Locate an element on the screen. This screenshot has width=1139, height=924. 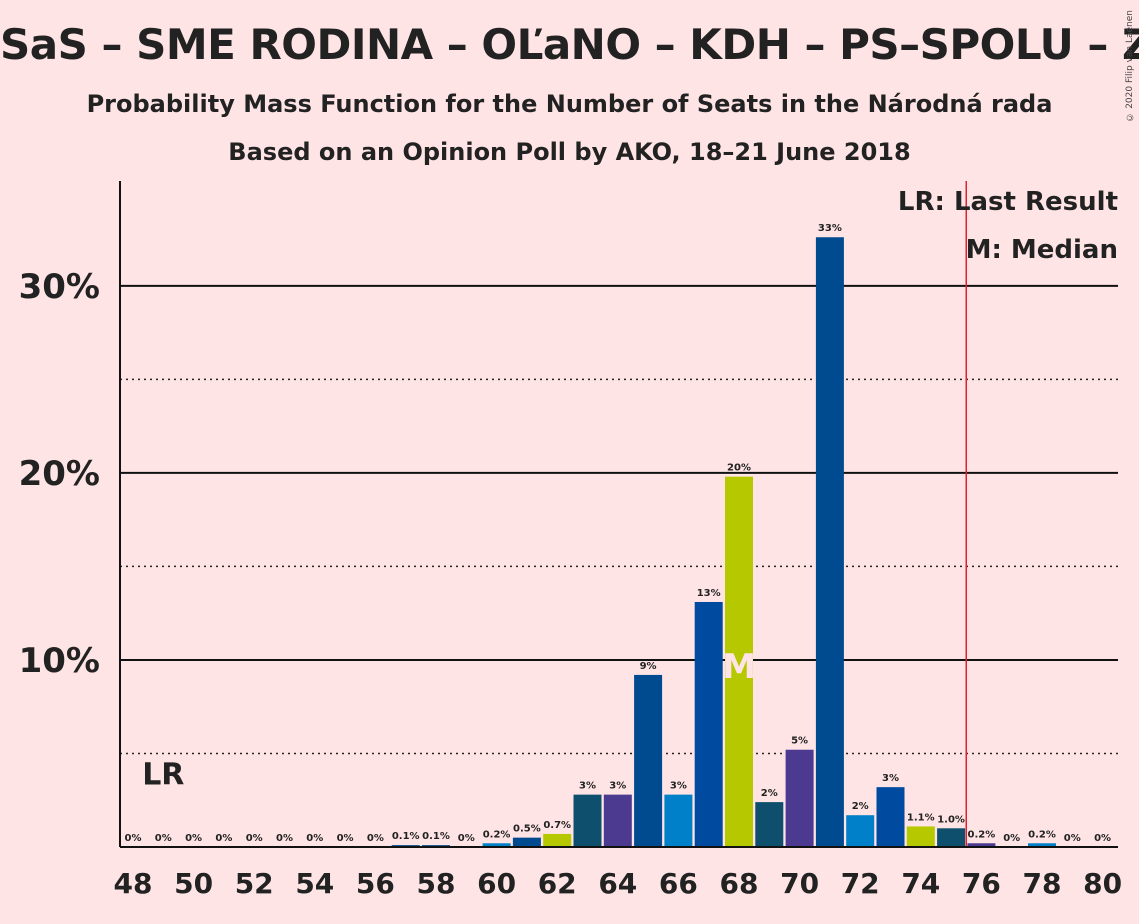
data-label-49: 0% is located at coordinates (163, 838).